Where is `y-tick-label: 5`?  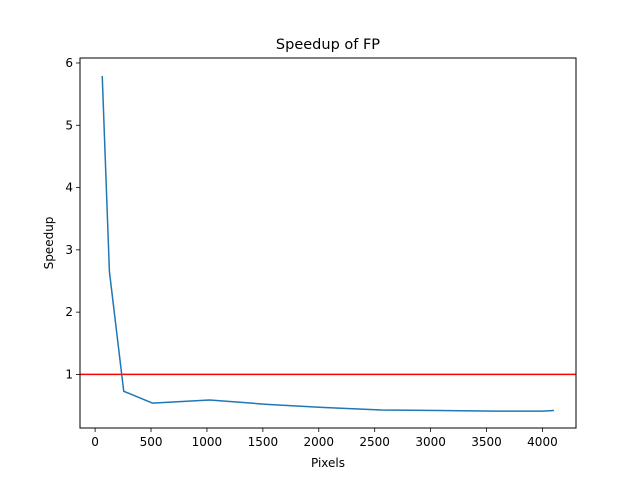 y-tick-label: 5 is located at coordinates (69, 125).